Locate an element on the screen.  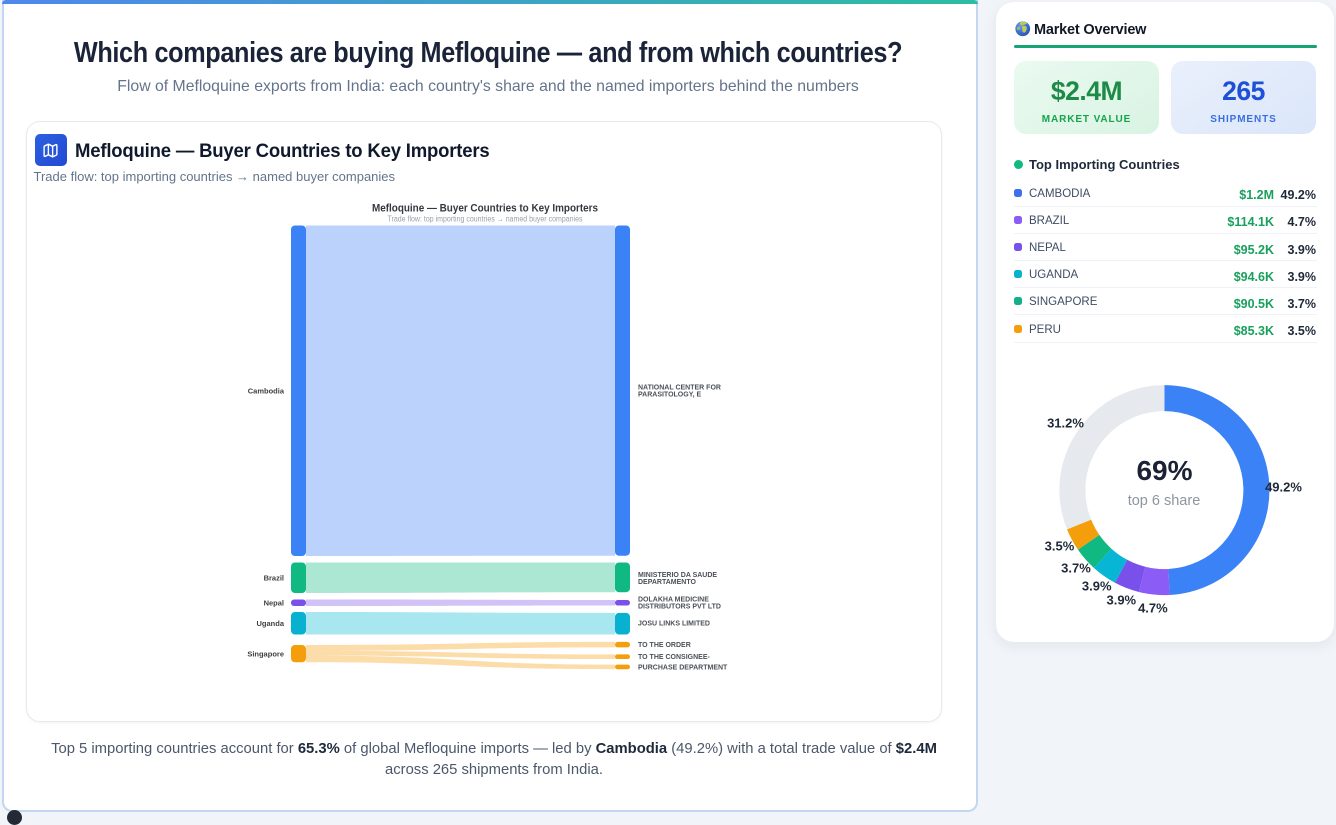
svg-text: DOLAKHA MEDICINE is located at coordinates (673, 600).